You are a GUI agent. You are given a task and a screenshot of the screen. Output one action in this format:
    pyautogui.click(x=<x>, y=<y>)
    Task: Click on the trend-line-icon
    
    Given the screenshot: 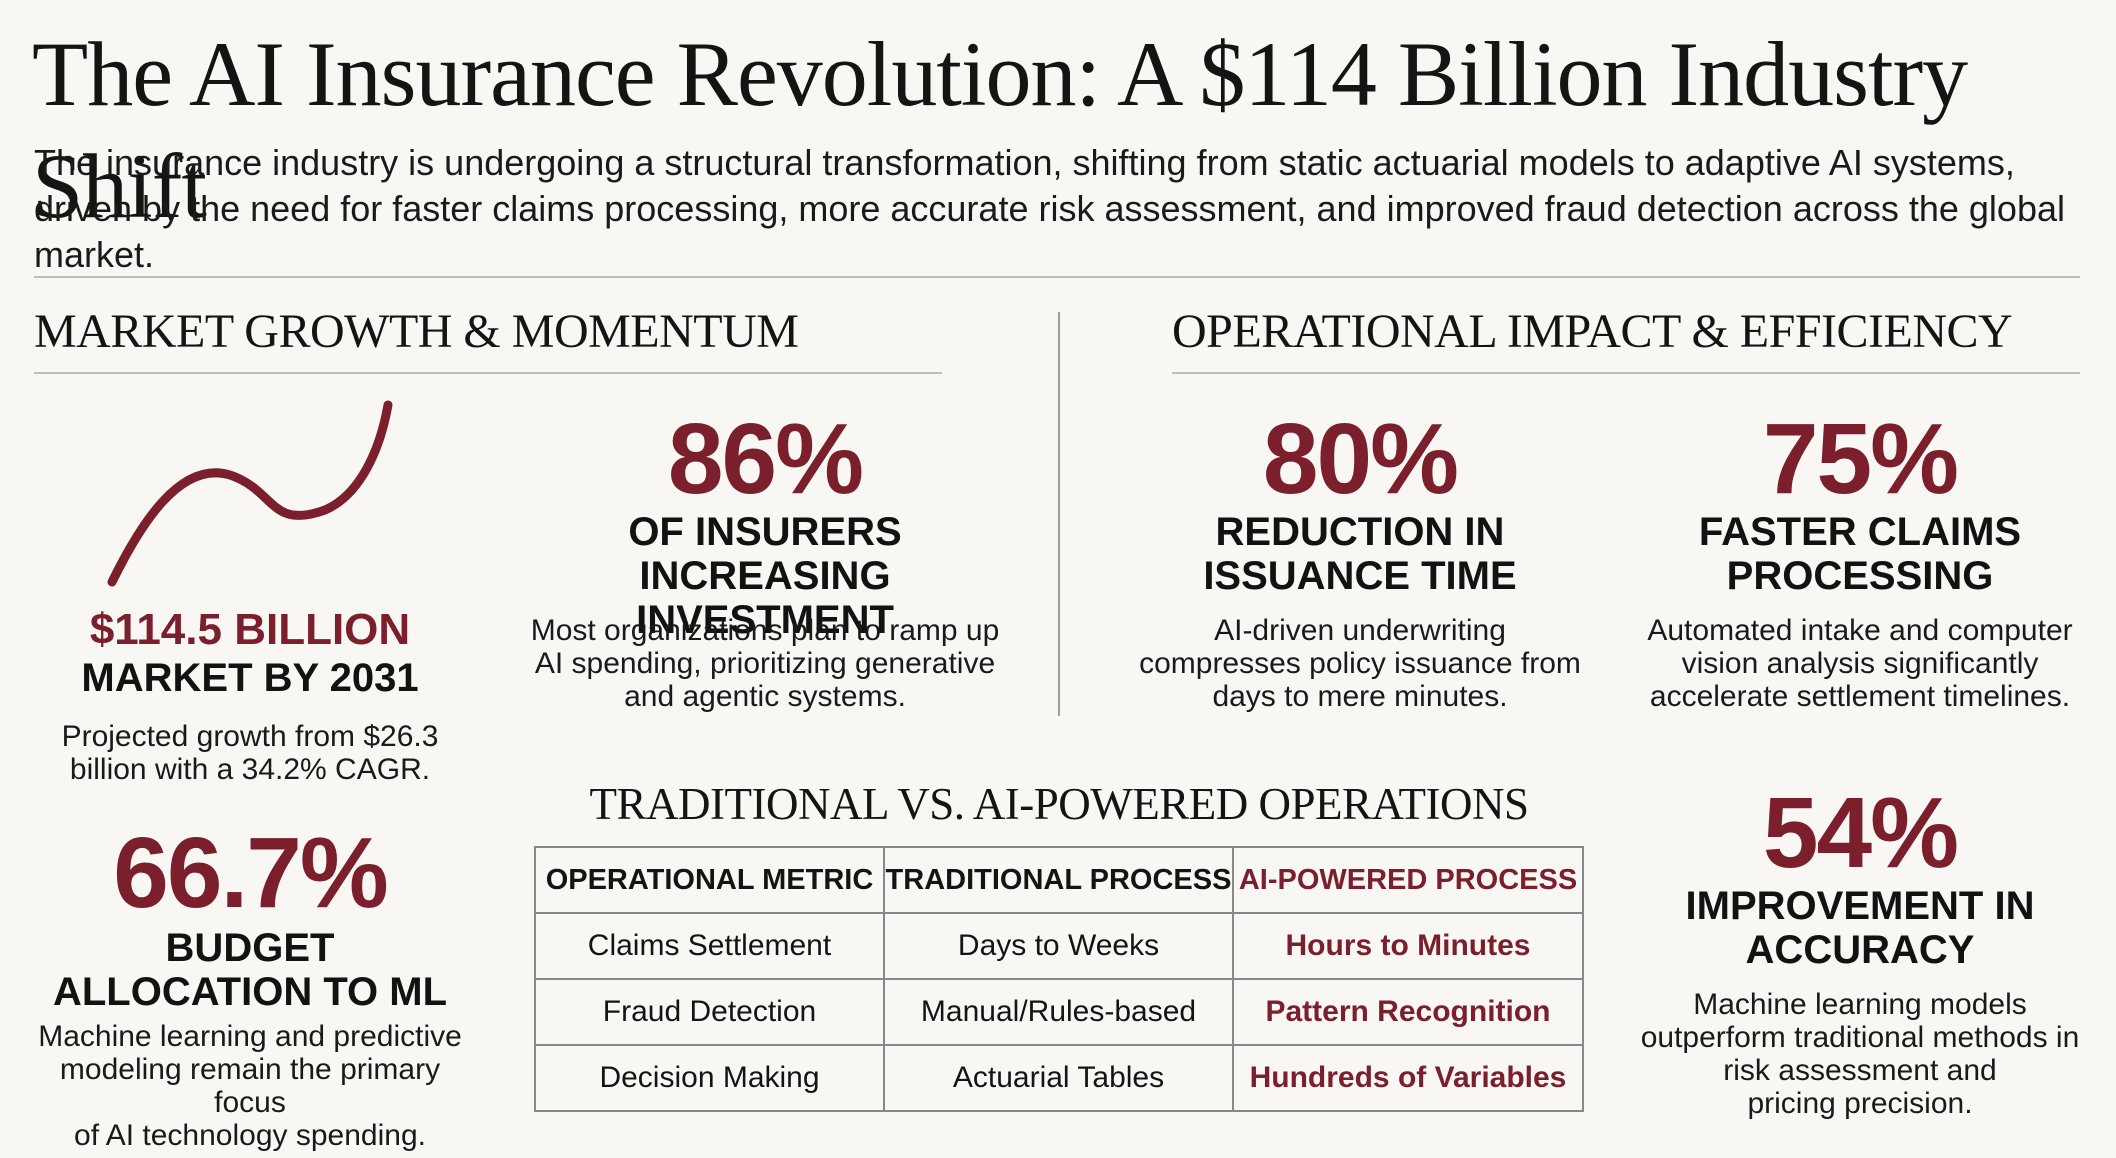 What is the action you would take?
    pyautogui.click(x=250, y=493)
    